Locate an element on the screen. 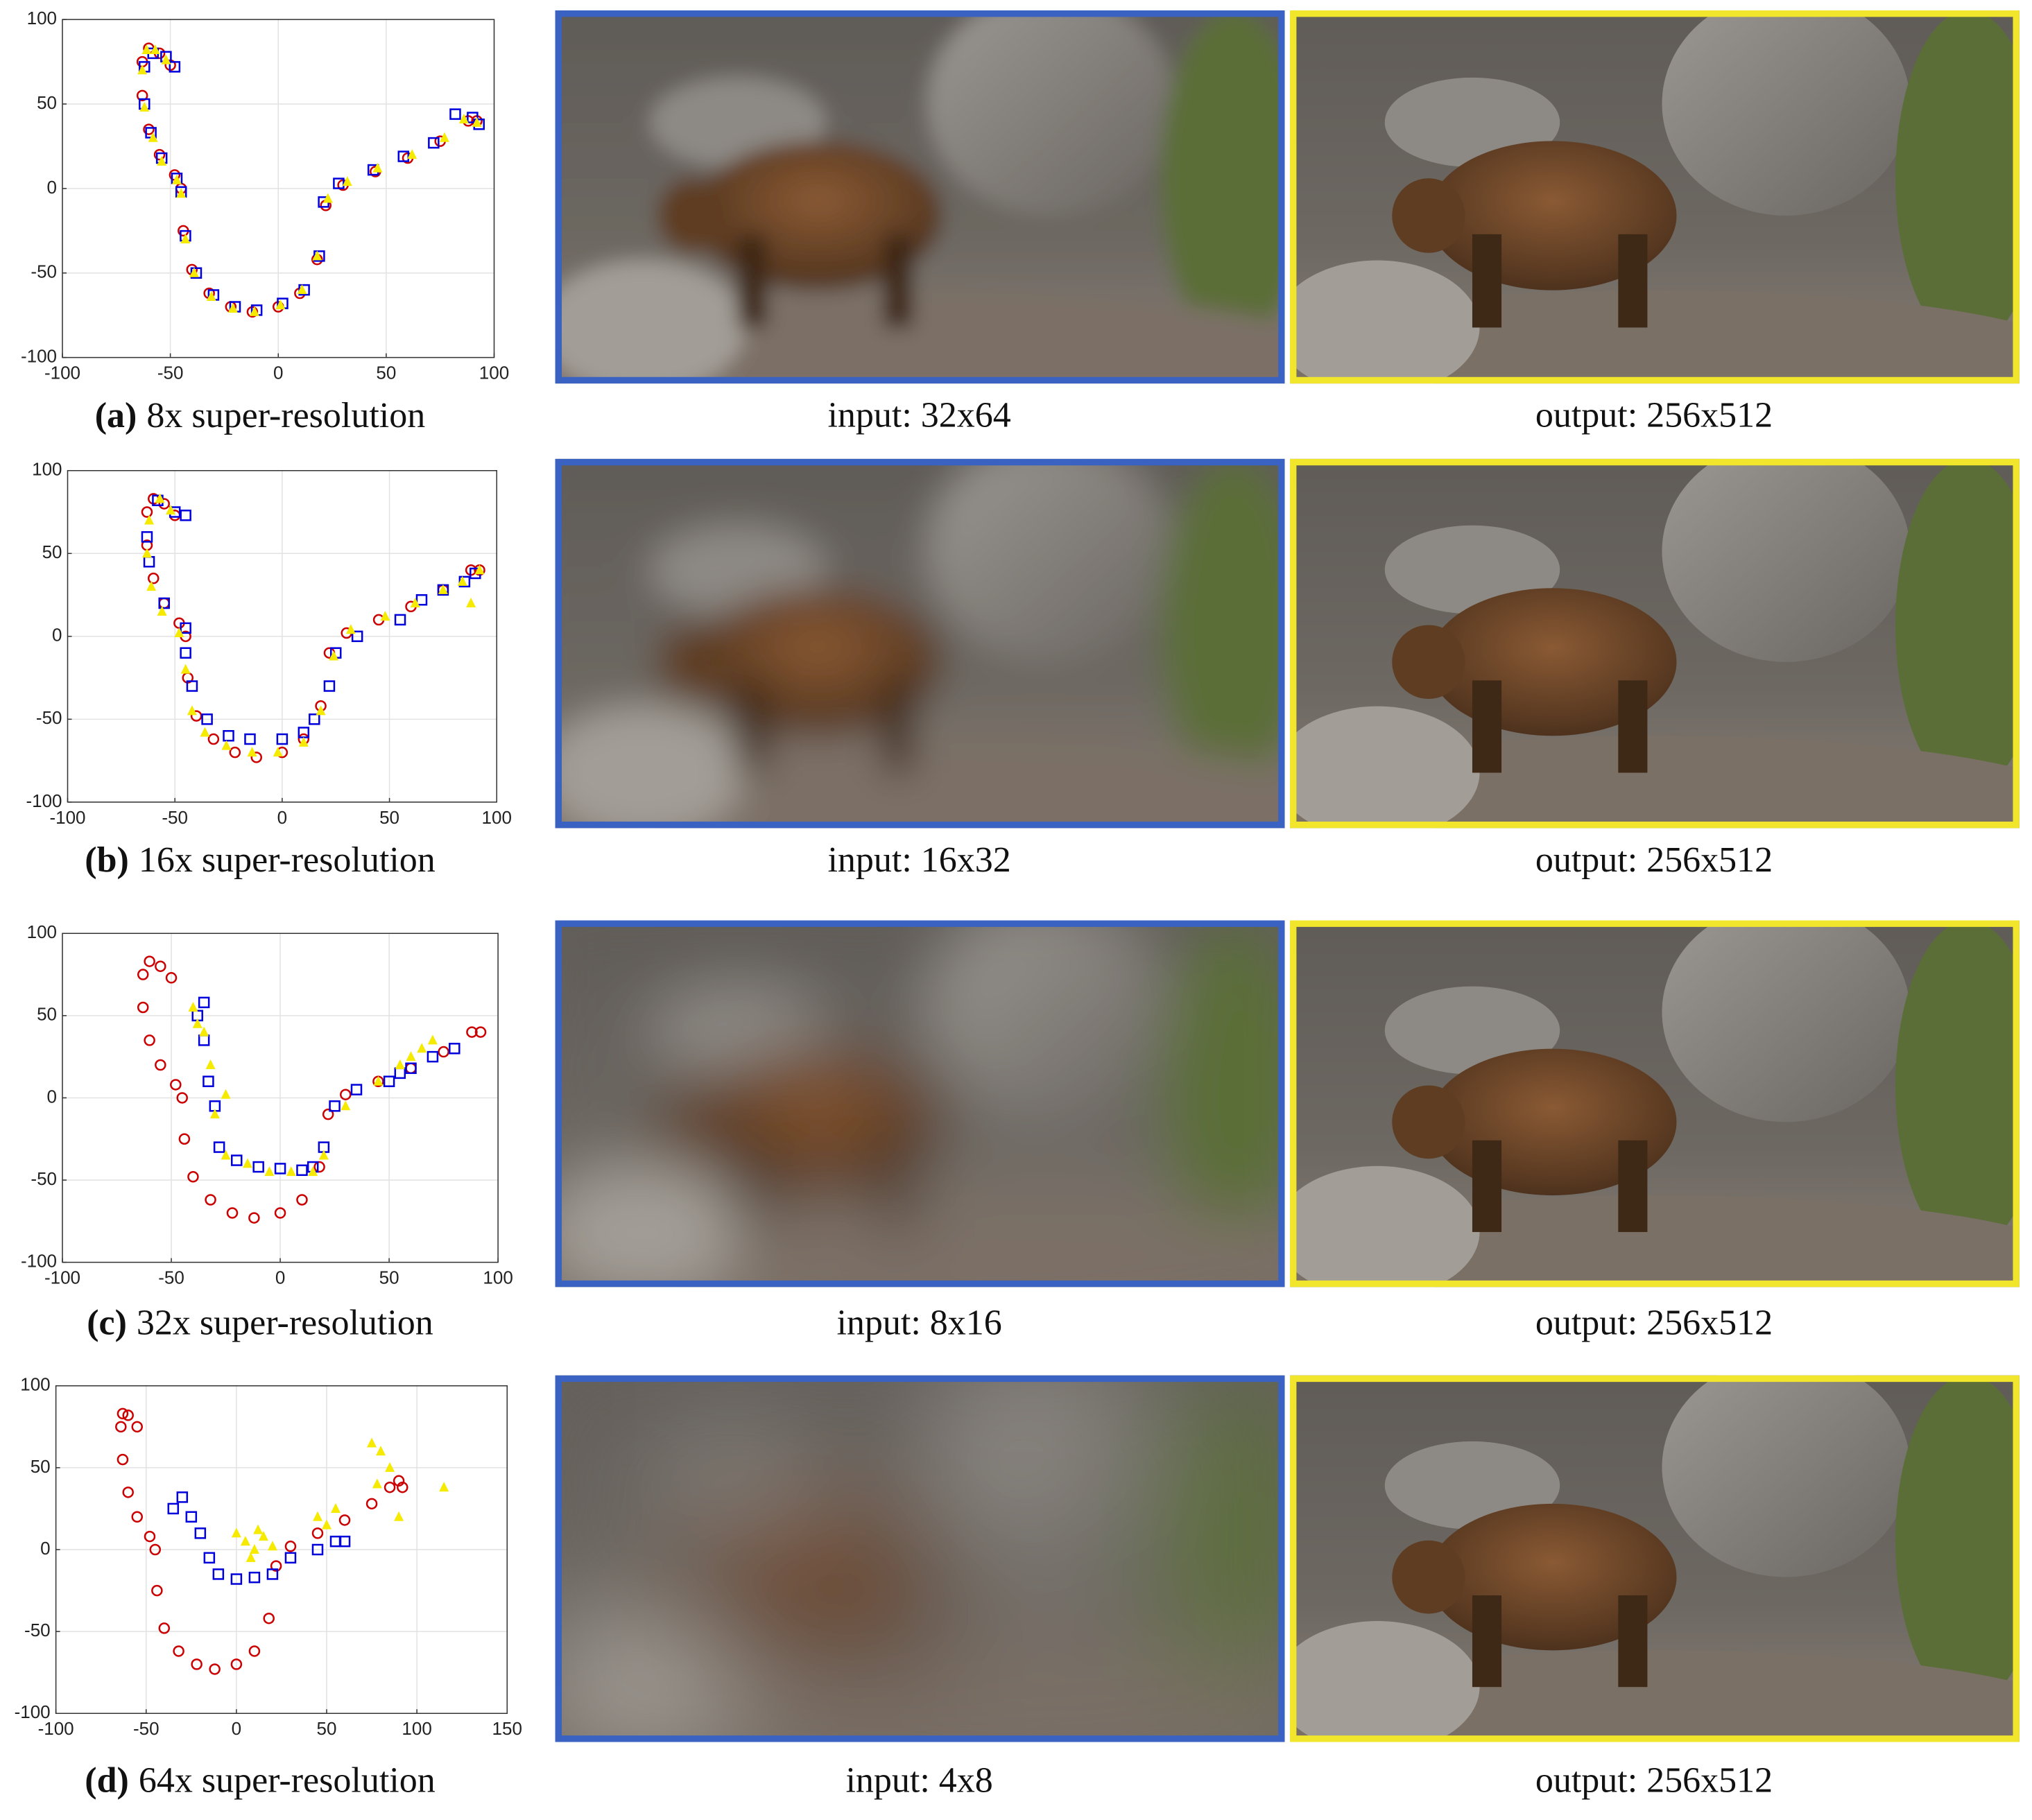 This screenshot has width=2032, height=1820. input-frame is located at coordinates (920, 1104).